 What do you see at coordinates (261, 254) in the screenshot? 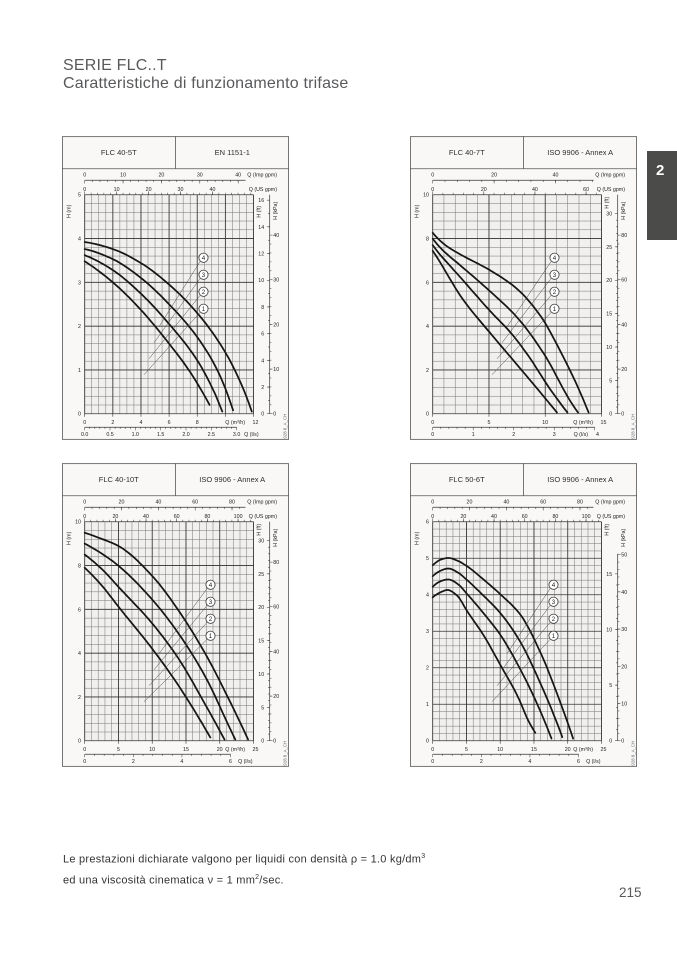
I see `svg-text: 12` at bounding box center [261, 254].